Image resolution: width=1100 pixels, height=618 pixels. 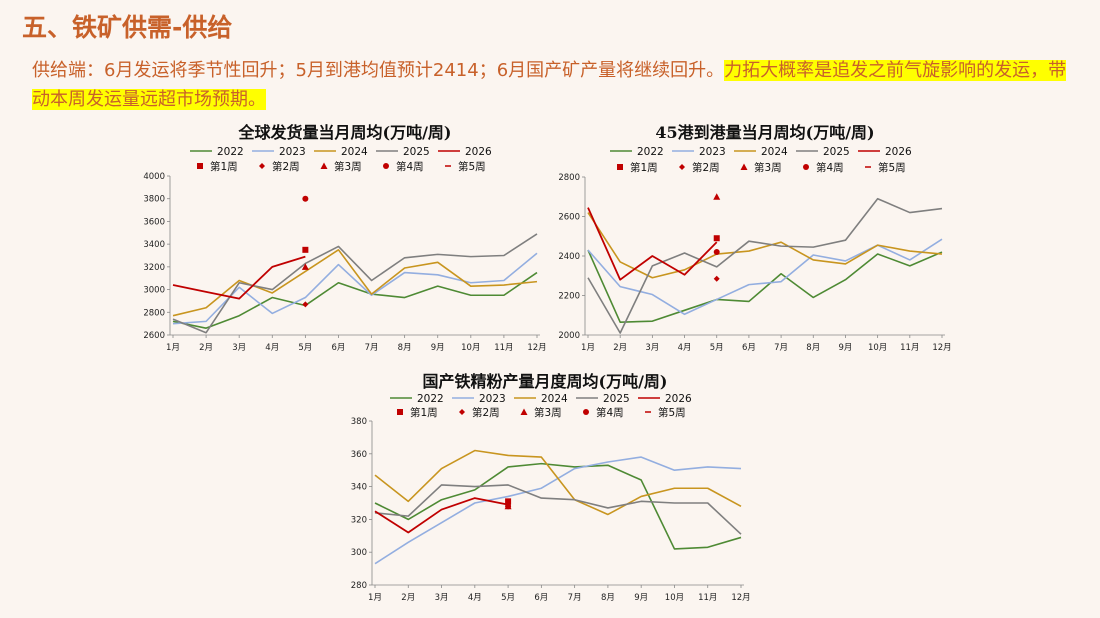 I want to click on y-tick-label: 3200, so click(x=154, y=268).